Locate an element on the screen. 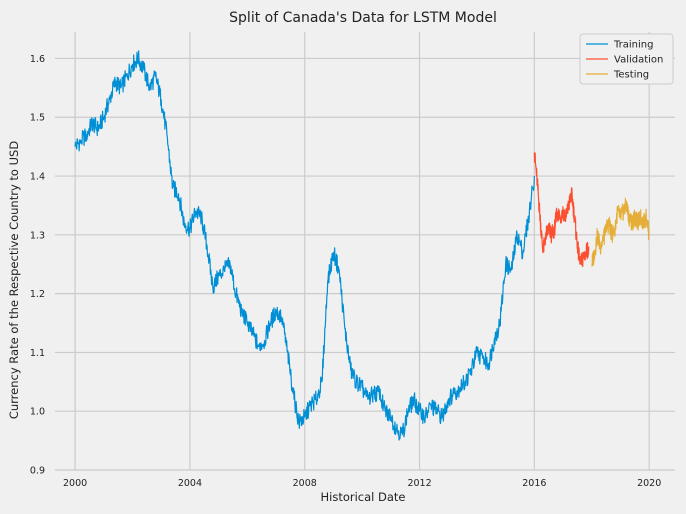 The width and height of the screenshot is (686, 514). y-tick-label: 0.9 is located at coordinates (37, 471).